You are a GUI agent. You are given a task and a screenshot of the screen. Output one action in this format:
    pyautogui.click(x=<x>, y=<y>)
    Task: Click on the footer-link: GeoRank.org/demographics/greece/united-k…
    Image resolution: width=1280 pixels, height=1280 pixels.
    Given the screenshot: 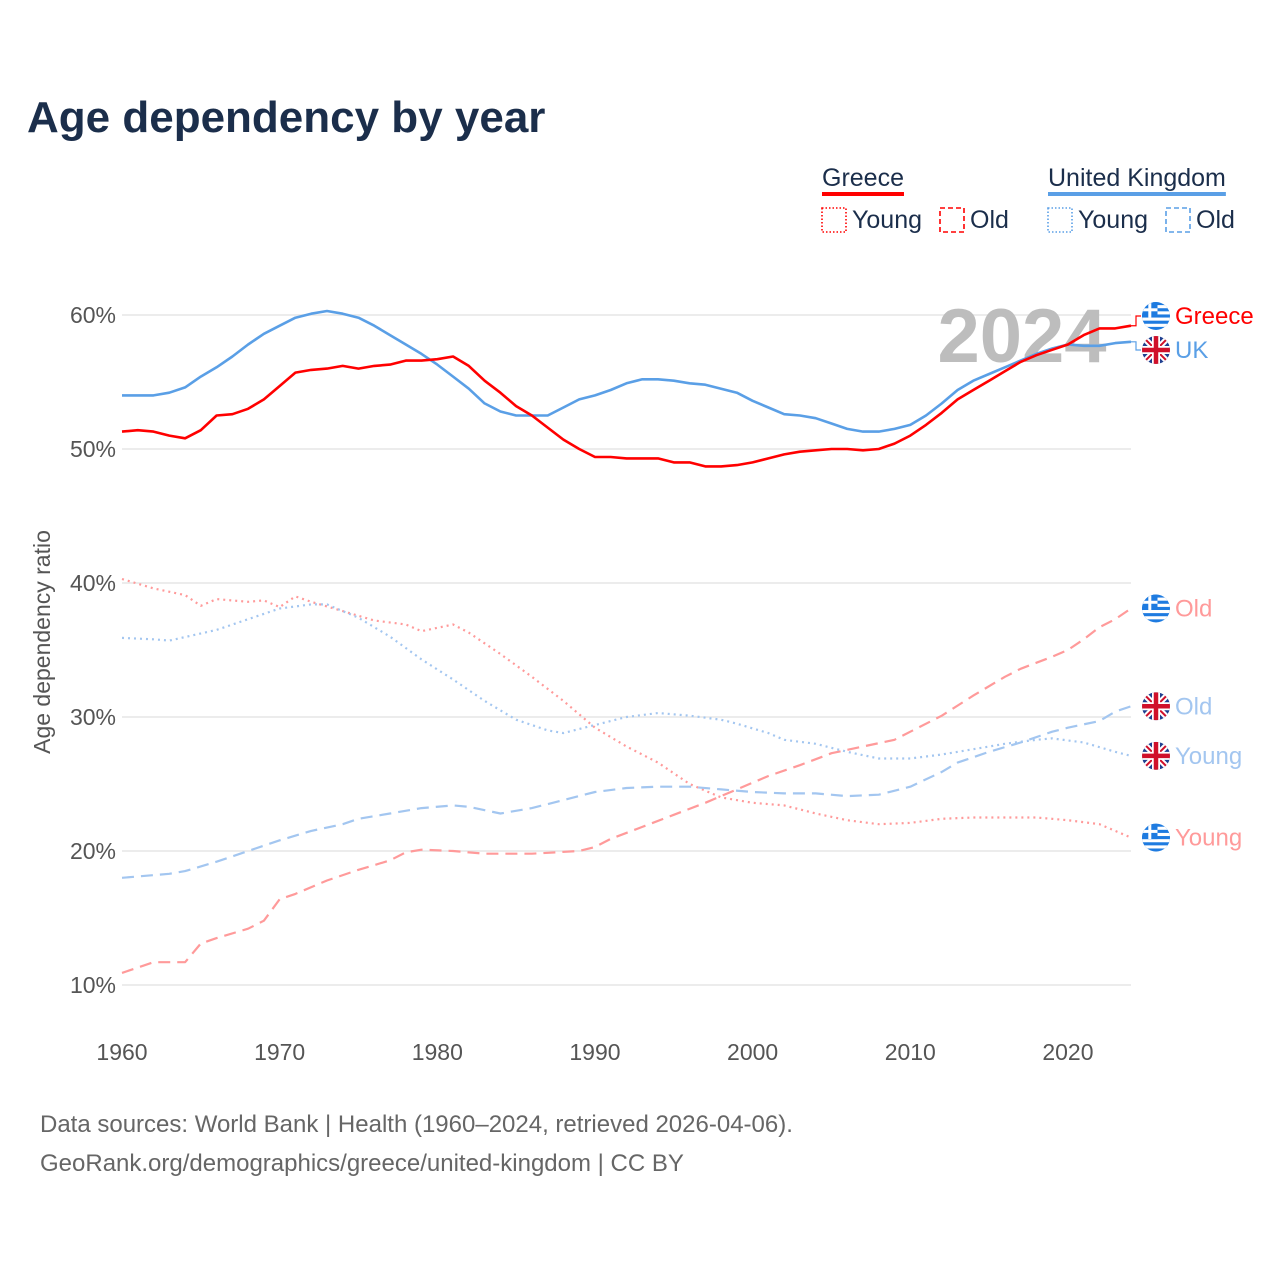 What is the action you would take?
    pyautogui.click(x=362, y=1163)
    